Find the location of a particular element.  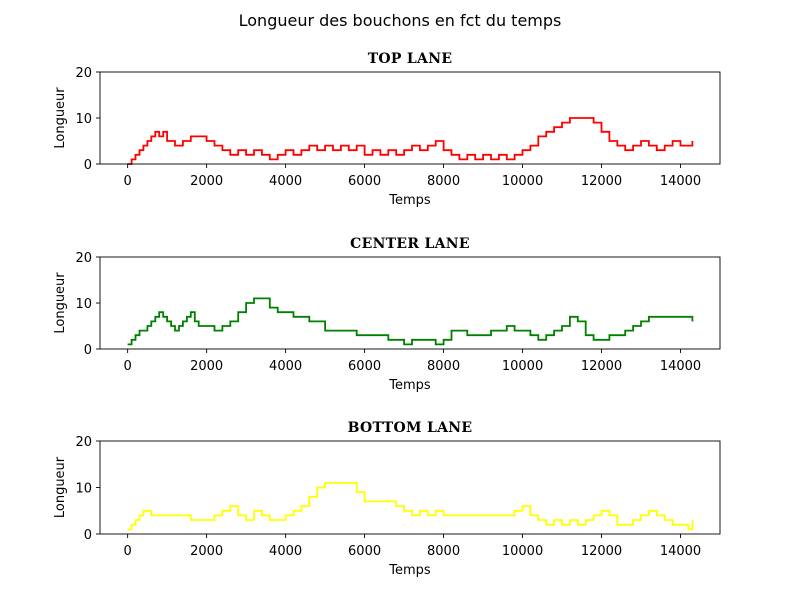

top-lane-x-tick-label: 2000 is located at coordinates (206, 181).